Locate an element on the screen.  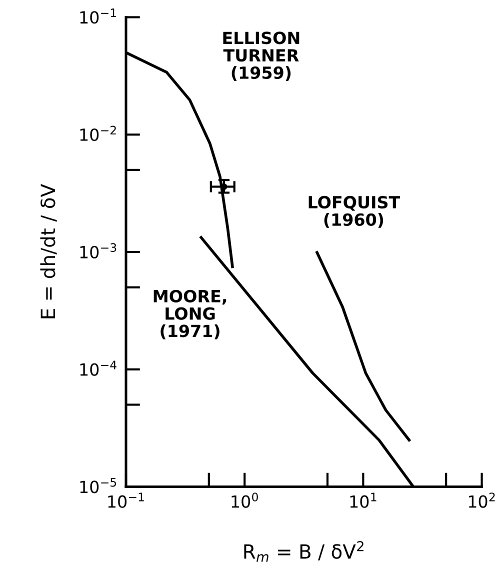
y-tick-label: 10$^{−3}$ is located at coordinates (98, 250).